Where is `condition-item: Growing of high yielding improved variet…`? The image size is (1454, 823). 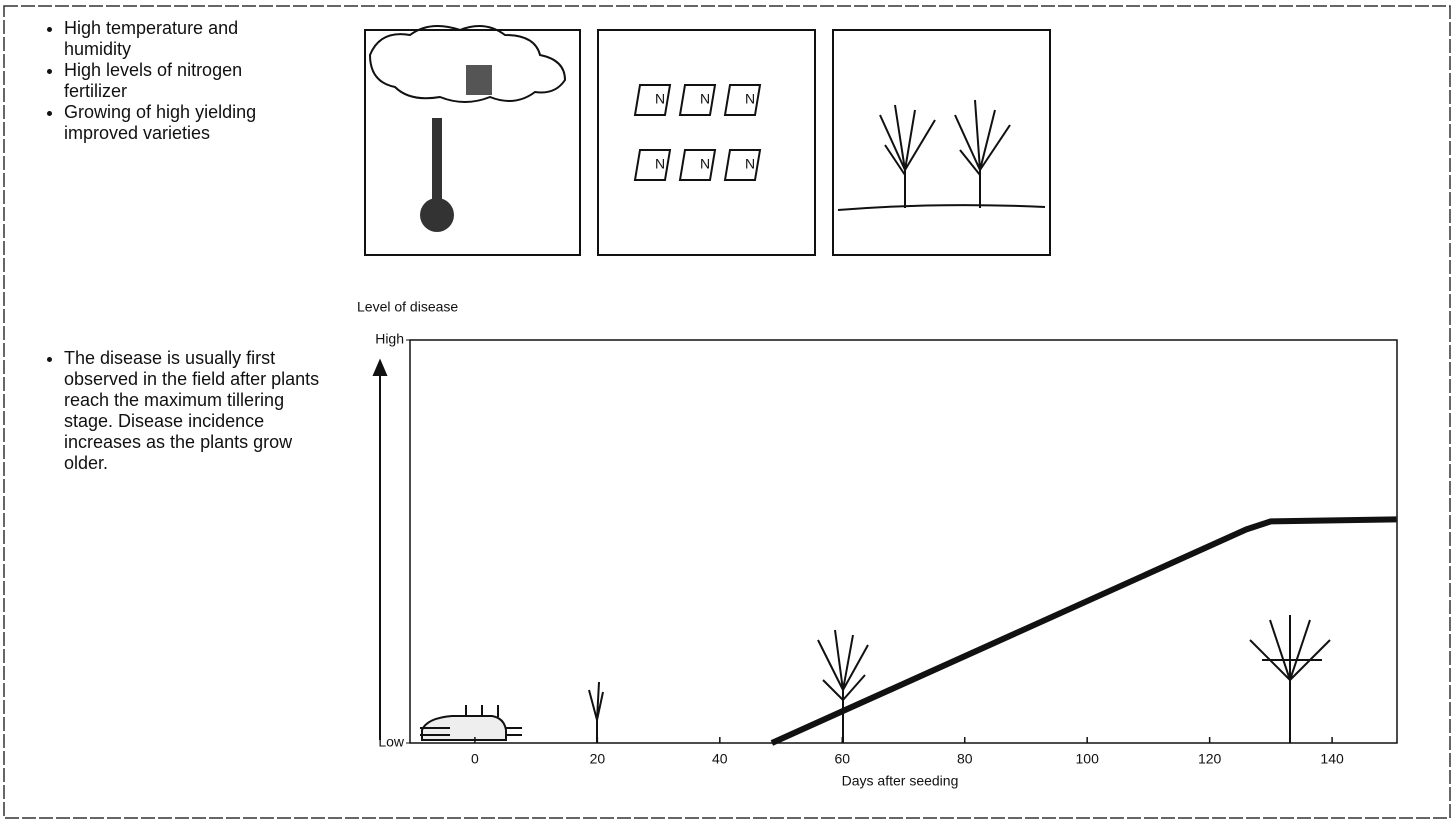 condition-item: Growing of high yielding improved variet… is located at coordinates (185, 123).